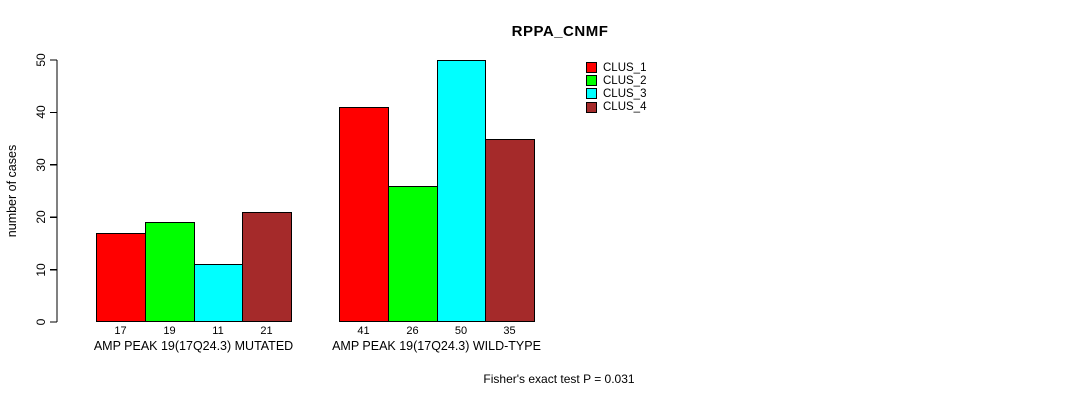 This screenshot has height=400, width=1090. What do you see at coordinates (625, 93) in the screenshot?
I see `legend-label: CLUS_3` at bounding box center [625, 93].